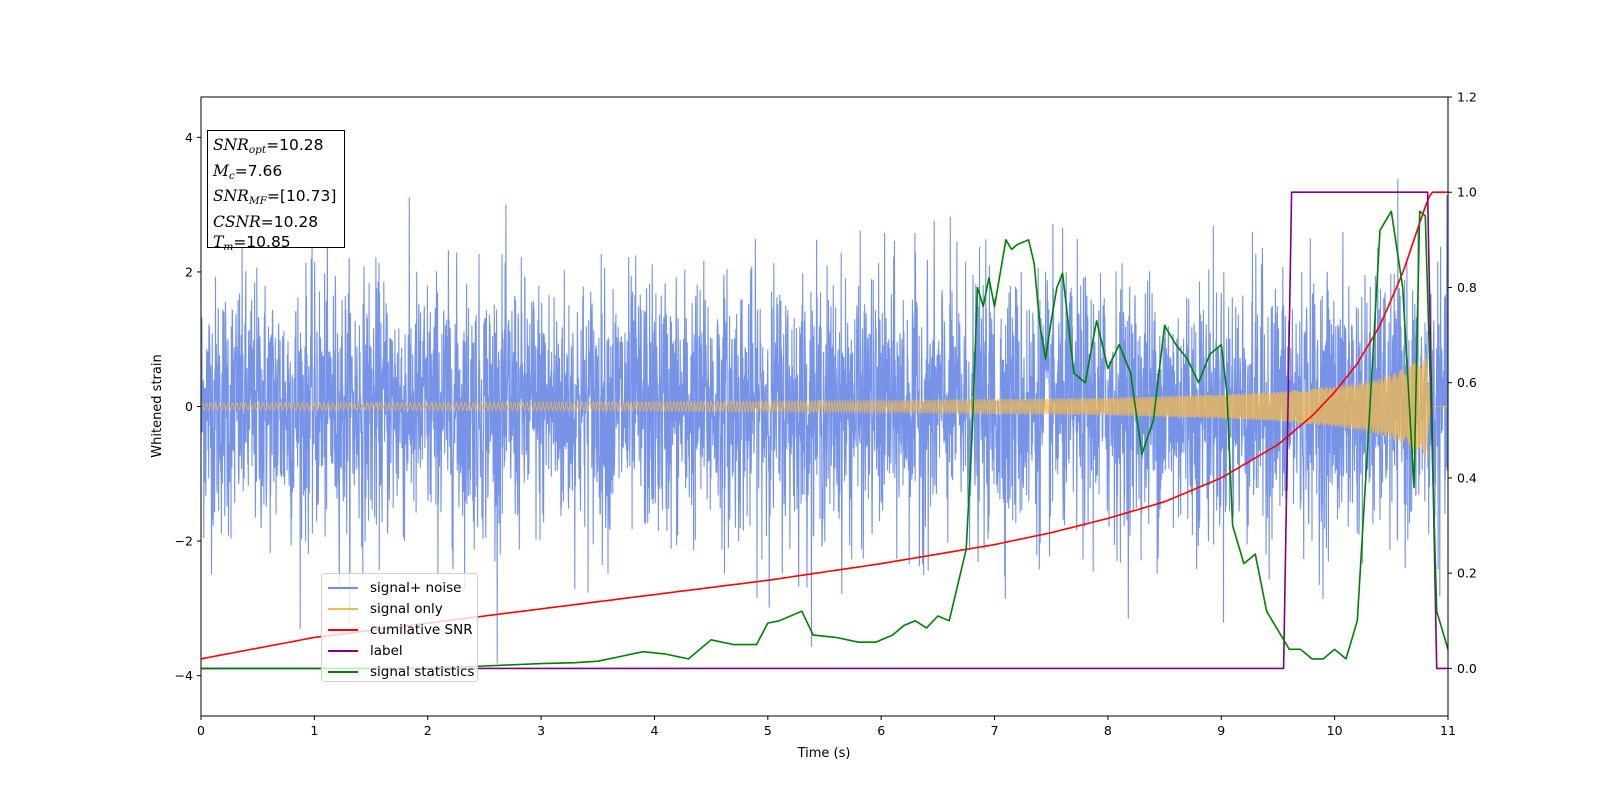  I want to click on legend-label: cumilative SNR, so click(421, 629).